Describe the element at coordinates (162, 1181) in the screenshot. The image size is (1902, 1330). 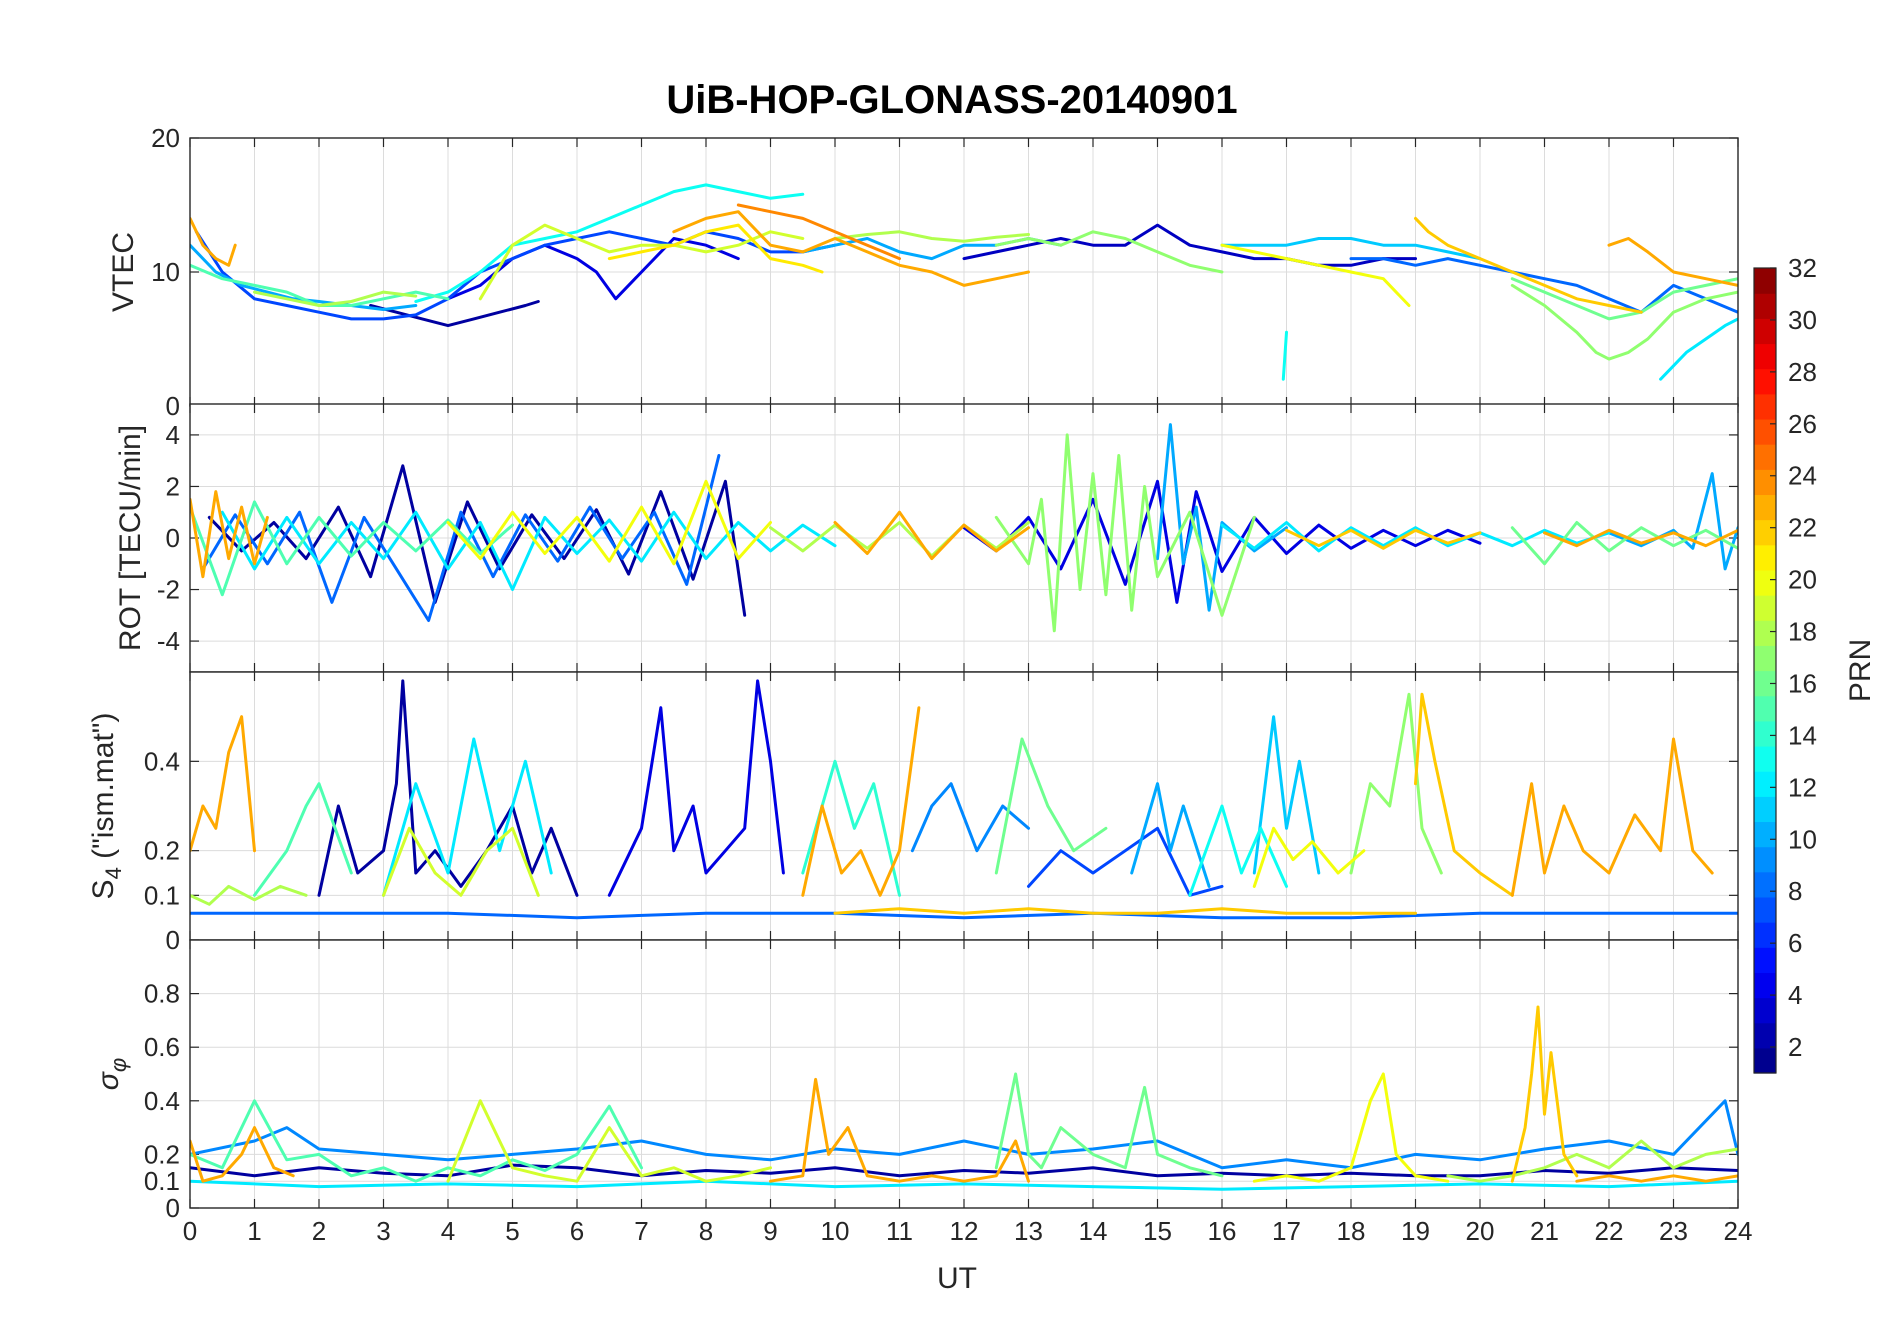
I see `y-tick-label: 0.1` at that location.